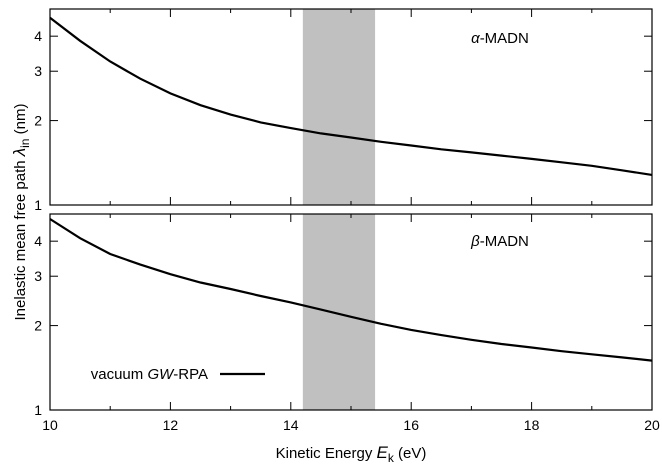 This screenshot has width=662, height=466. I want to click on x-tick-label: 12, so click(171, 425).